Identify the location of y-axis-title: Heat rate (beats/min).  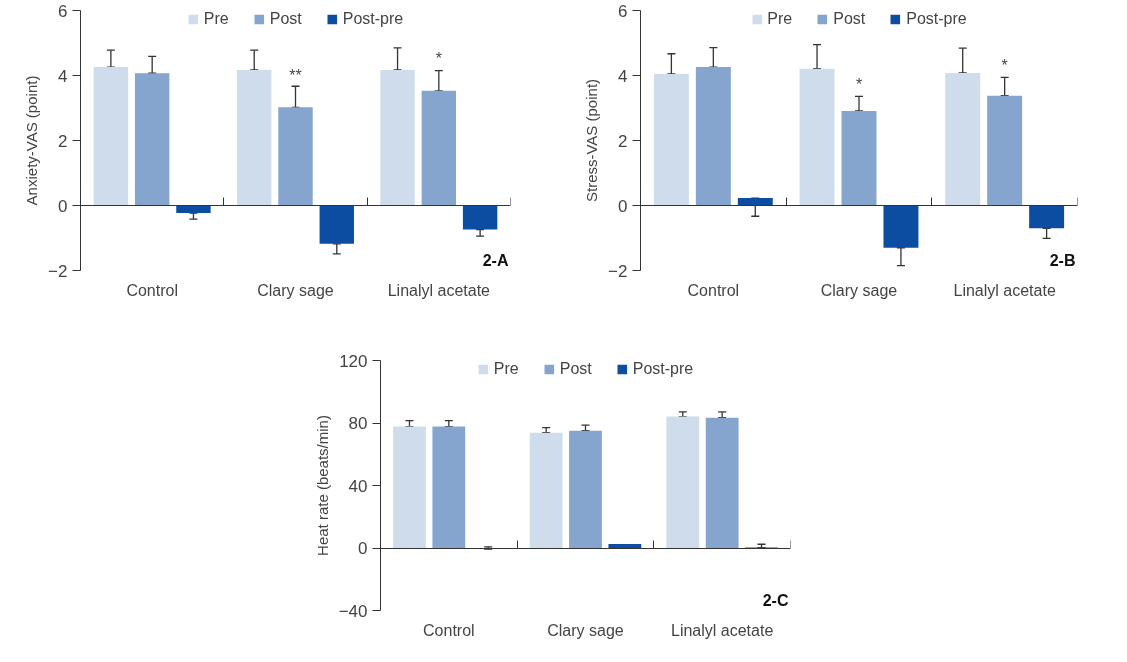
(322, 485).